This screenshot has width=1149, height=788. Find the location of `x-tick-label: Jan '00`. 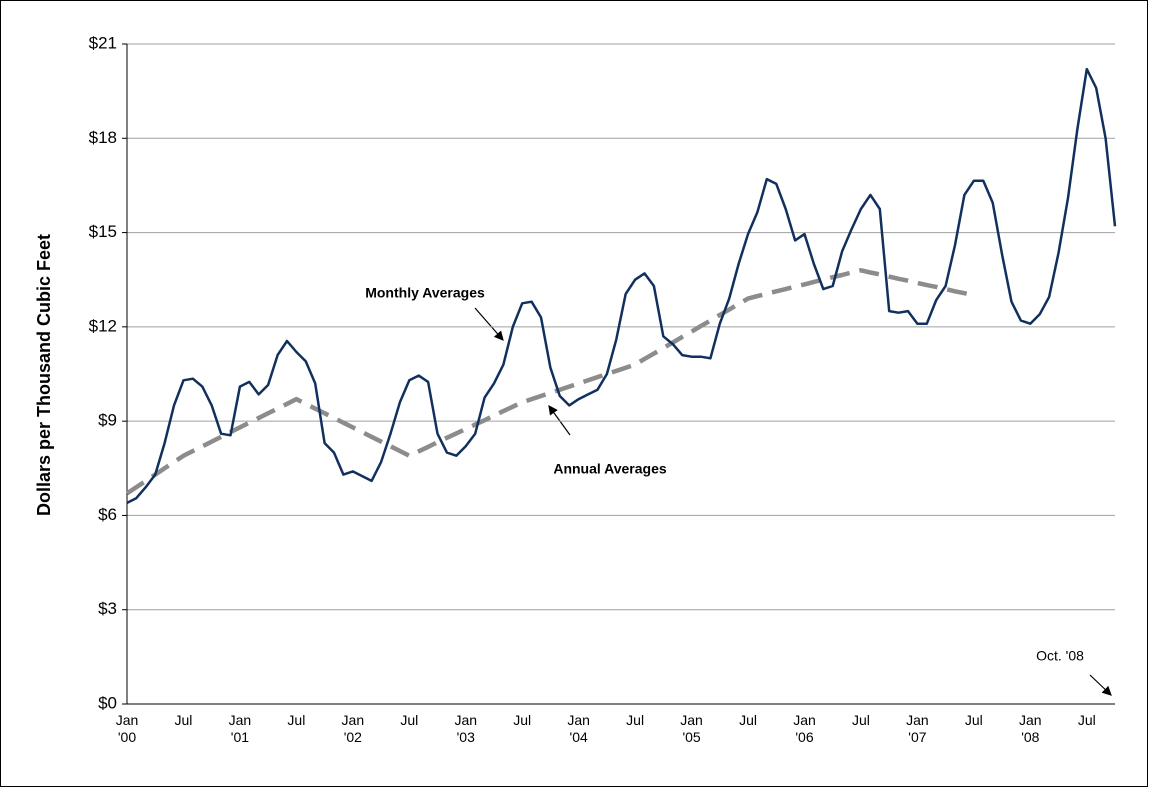

x-tick-label: Jan '00 is located at coordinates (127, 728).